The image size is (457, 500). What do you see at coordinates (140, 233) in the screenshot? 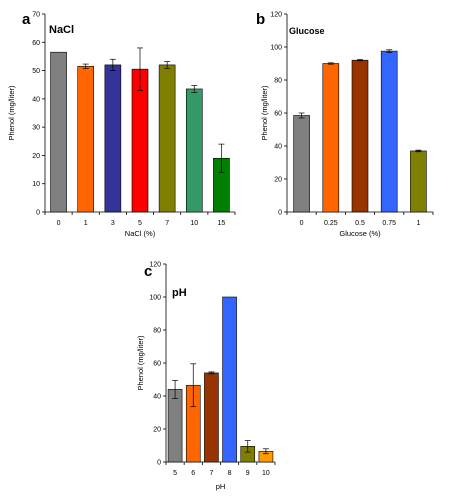
I see `x-axis-title: NaCl (%)` at bounding box center [140, 233].